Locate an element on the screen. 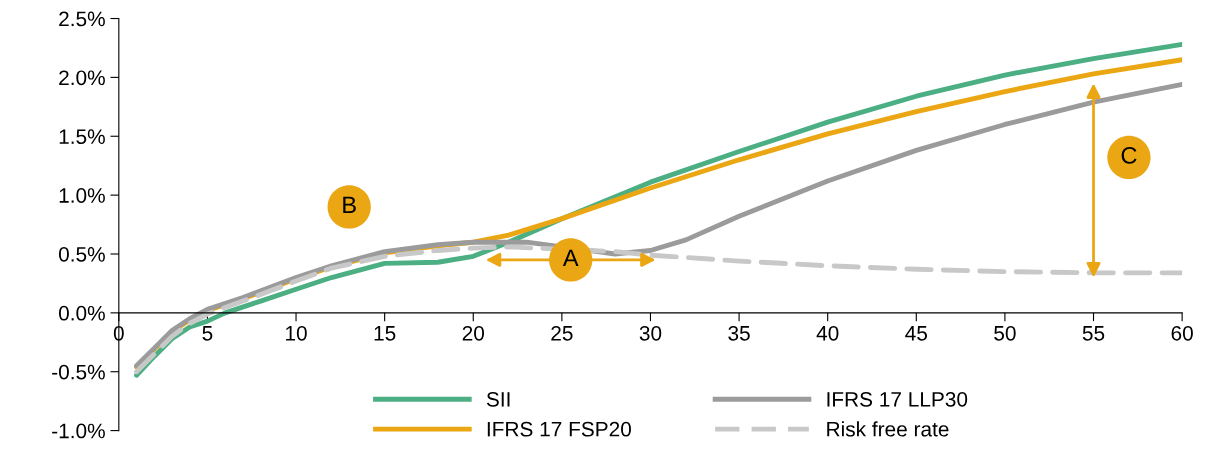 This screenshot has height=463, width=1225. y-tick-label: 2.5% is located at coordinates (82, 19).